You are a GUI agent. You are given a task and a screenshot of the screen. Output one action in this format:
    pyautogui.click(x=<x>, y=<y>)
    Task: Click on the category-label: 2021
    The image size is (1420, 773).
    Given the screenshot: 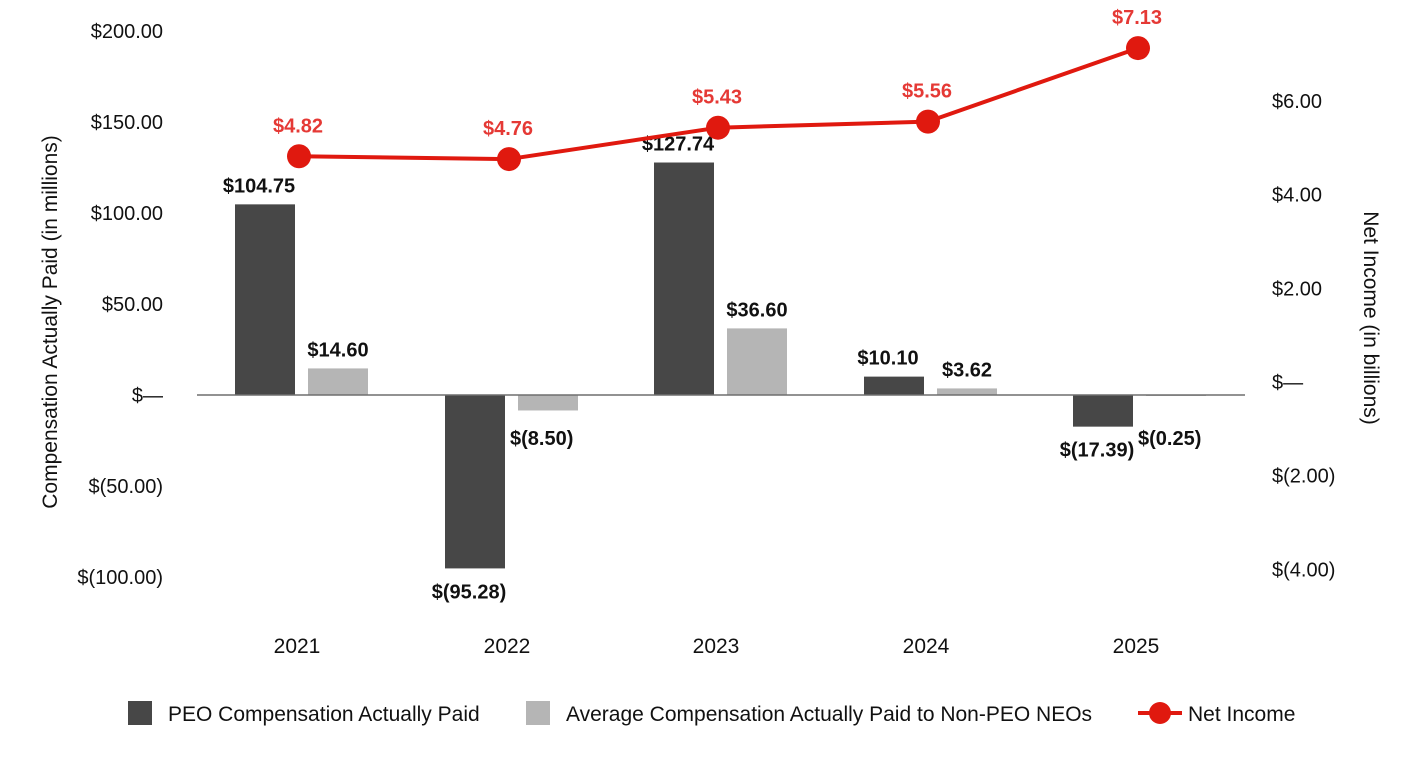 What is the action you would take?
    pyautogui.click(x=297, y=646)
    